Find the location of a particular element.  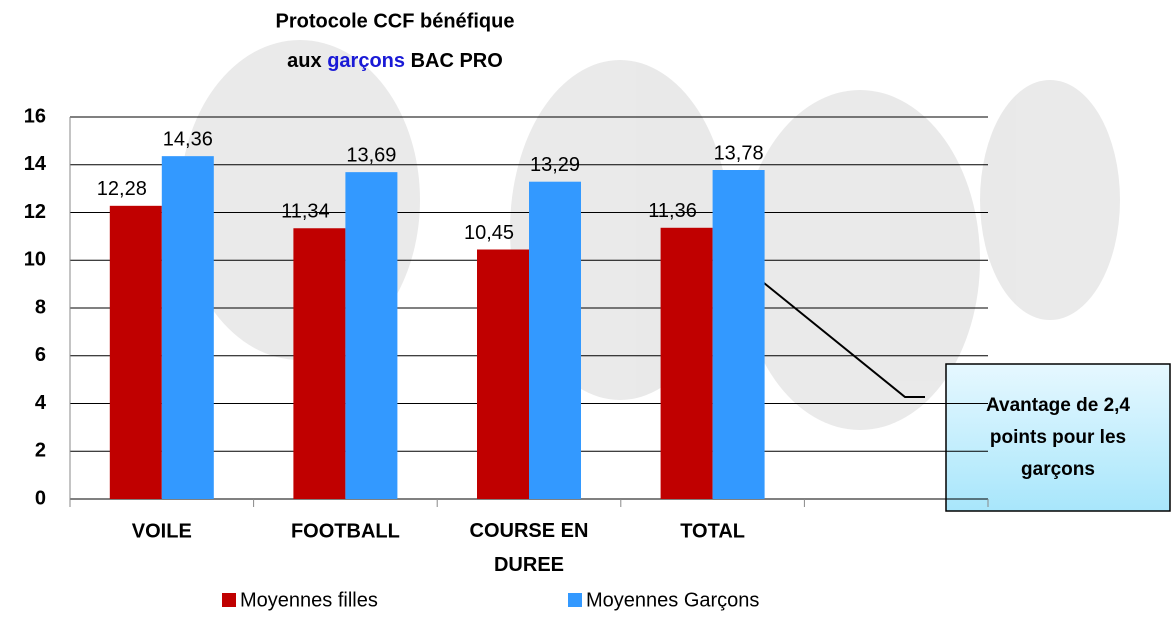

y-tick-label: 10 is located at coordinates (35, 260).